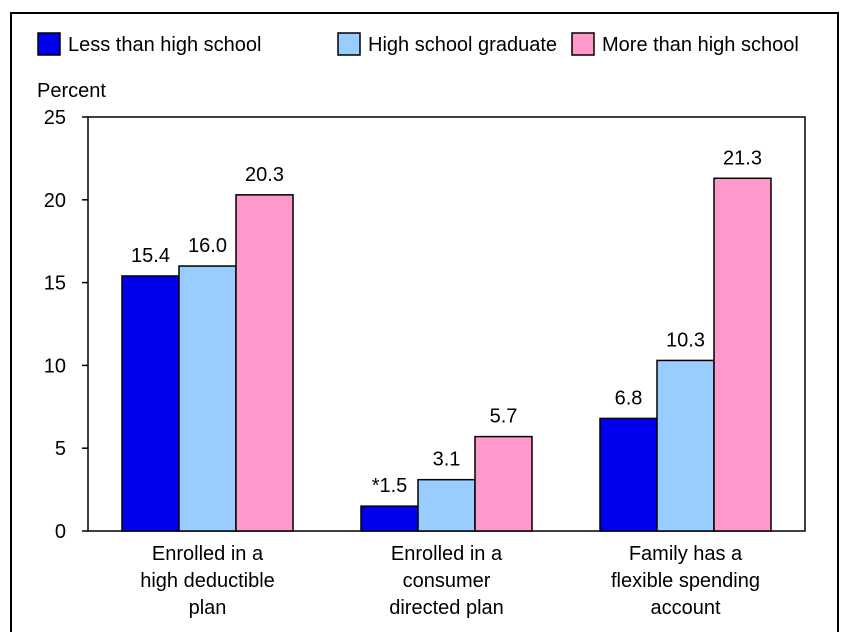 The image size is (841, 632). What do you see at coordinates (629, 398) in the screenshot?
I see `bar-value-label: 6.8` at bounding box center [629, 398].